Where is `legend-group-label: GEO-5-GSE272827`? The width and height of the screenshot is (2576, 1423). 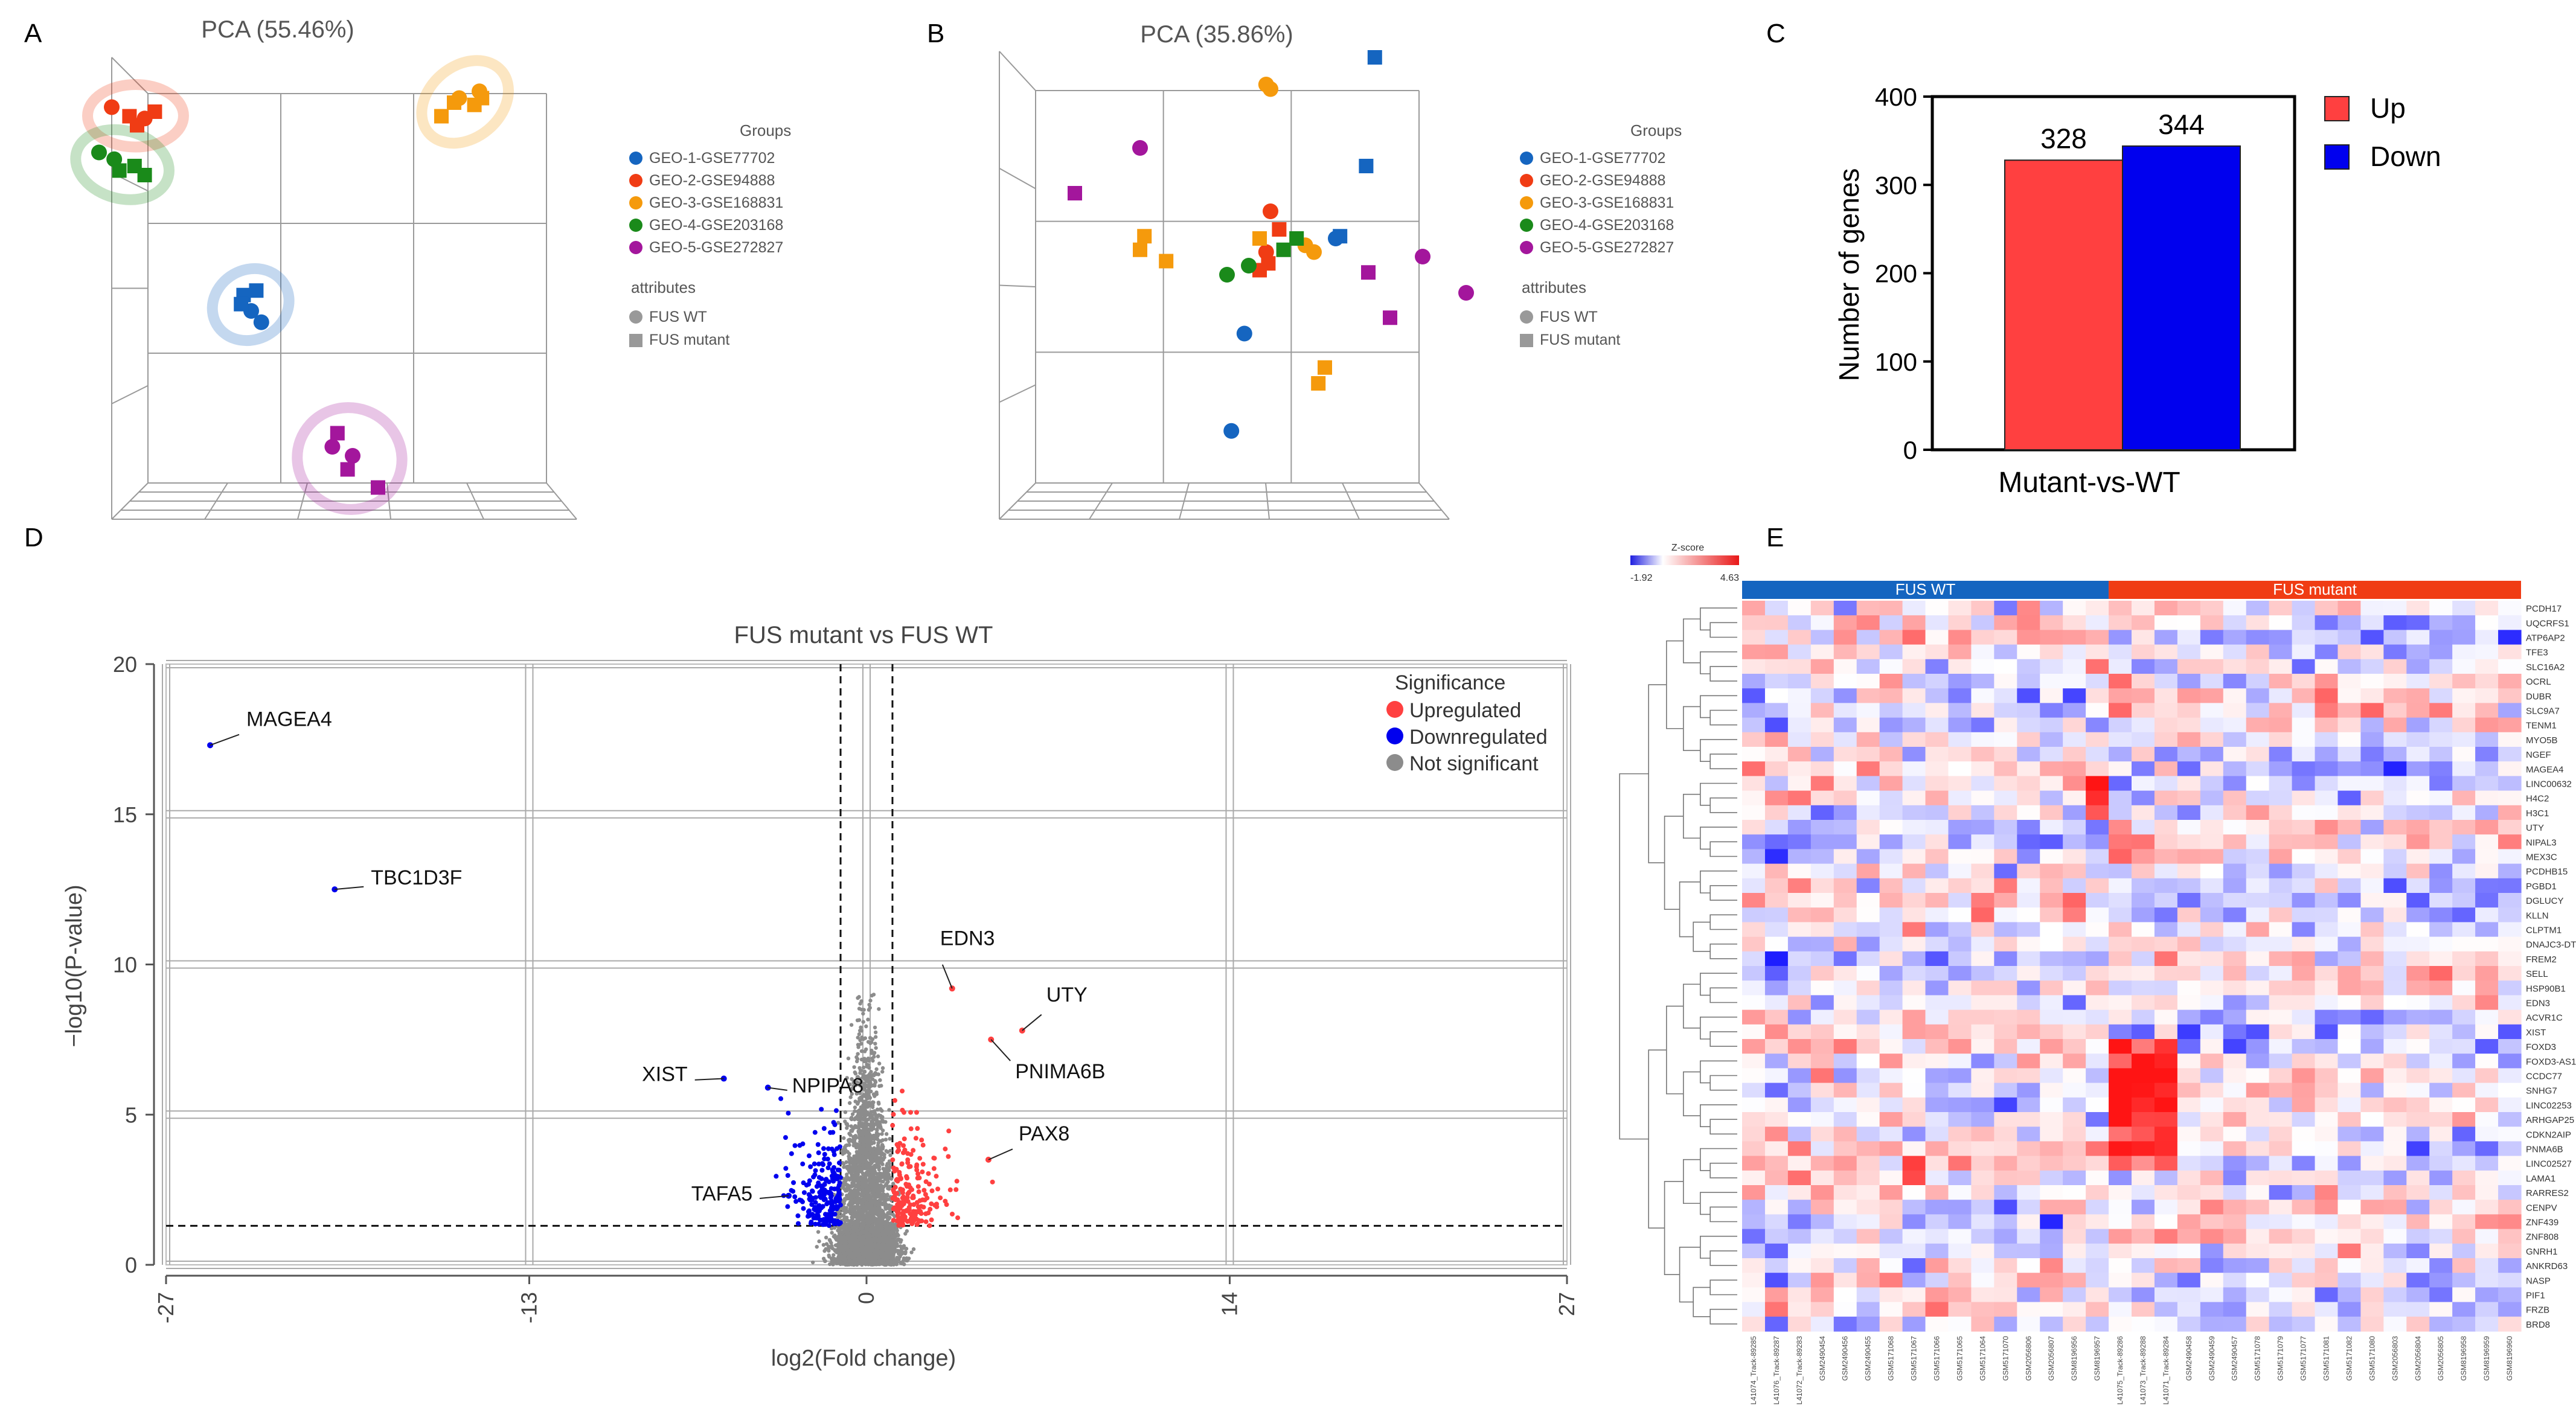
legend-group-label: GEO-5-GSE272827 is located at coordinates (1607, 247).